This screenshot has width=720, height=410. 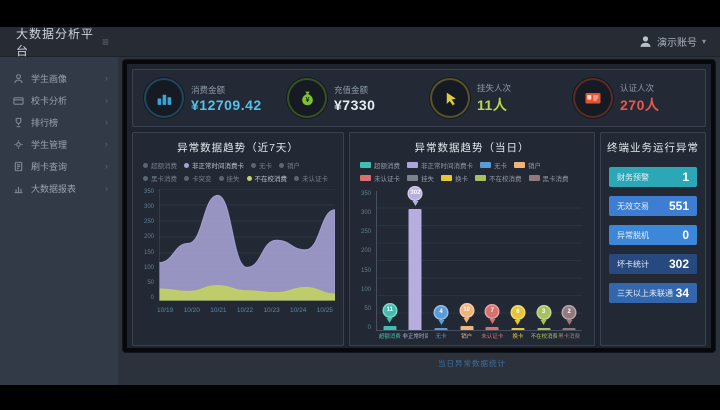 I want to click on bar-category-label: 非正常时间消费卡, so click(x=415, y=337).